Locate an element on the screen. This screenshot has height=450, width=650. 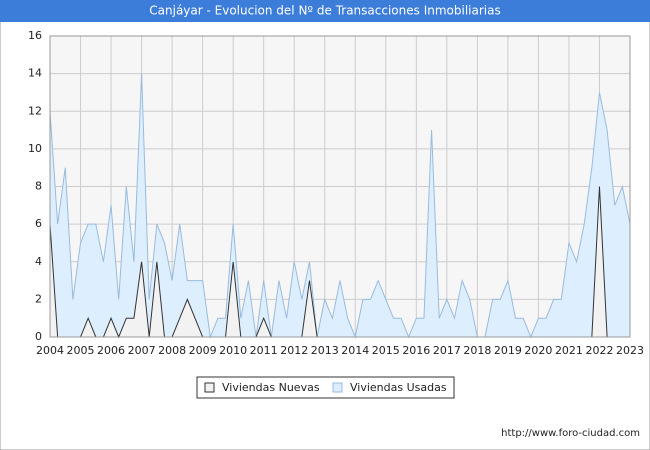
y-tick-label: 10 is located at coordinates (35, 148).